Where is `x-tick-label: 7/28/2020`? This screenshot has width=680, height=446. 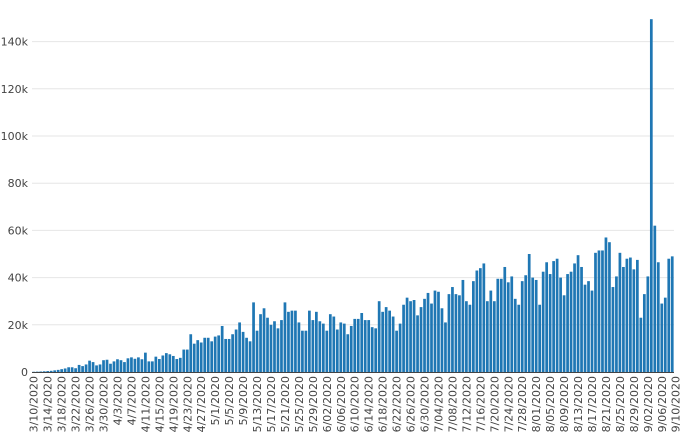
x-tick-label: 7/28/2020 is located at coordinates (522, 404).